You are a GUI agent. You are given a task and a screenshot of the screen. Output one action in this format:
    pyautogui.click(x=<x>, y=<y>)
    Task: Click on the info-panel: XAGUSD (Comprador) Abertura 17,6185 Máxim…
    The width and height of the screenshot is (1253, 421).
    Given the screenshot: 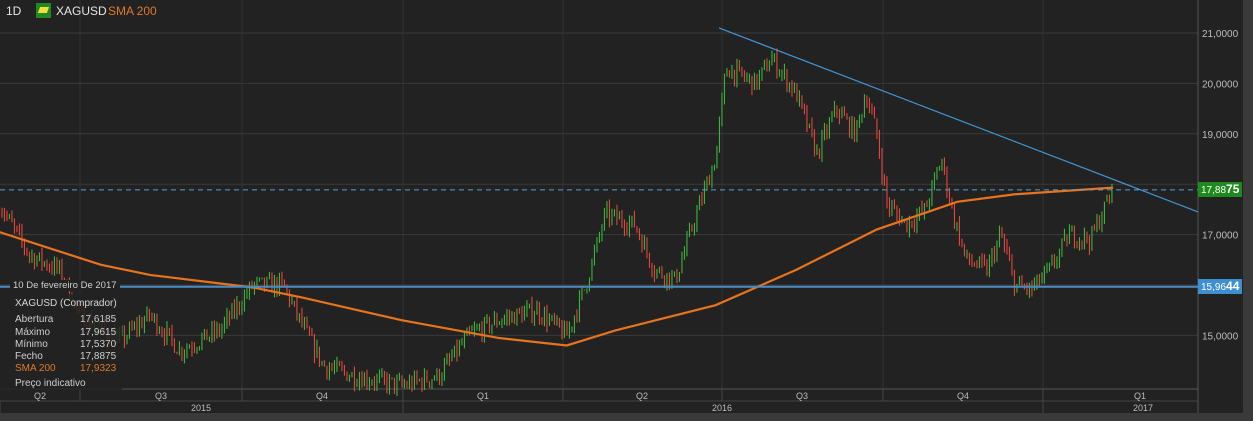 What is the action you would take?
    pyautogui.click(x=61, y=342)
    